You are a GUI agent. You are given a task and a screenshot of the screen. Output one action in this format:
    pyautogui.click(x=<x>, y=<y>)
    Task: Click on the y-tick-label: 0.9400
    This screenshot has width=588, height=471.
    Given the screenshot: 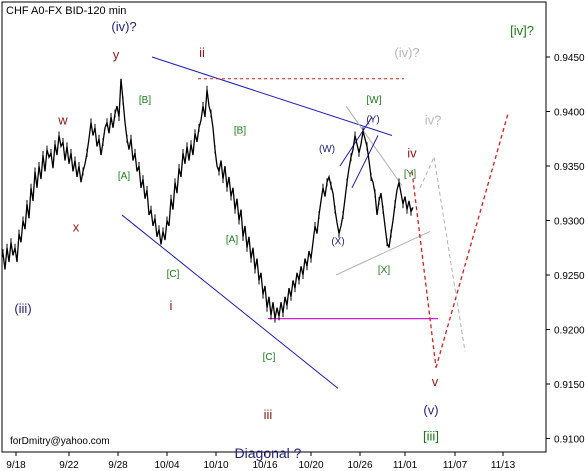 What is the action you would take?
    pyautogui.click(x=569, y=113)
    